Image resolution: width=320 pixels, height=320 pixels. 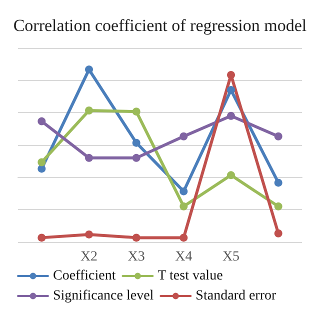 What do you see at coordinates (89, 257) in the screenshot?
I see `x-tick-label: X2` at bounding box center [89, 257].